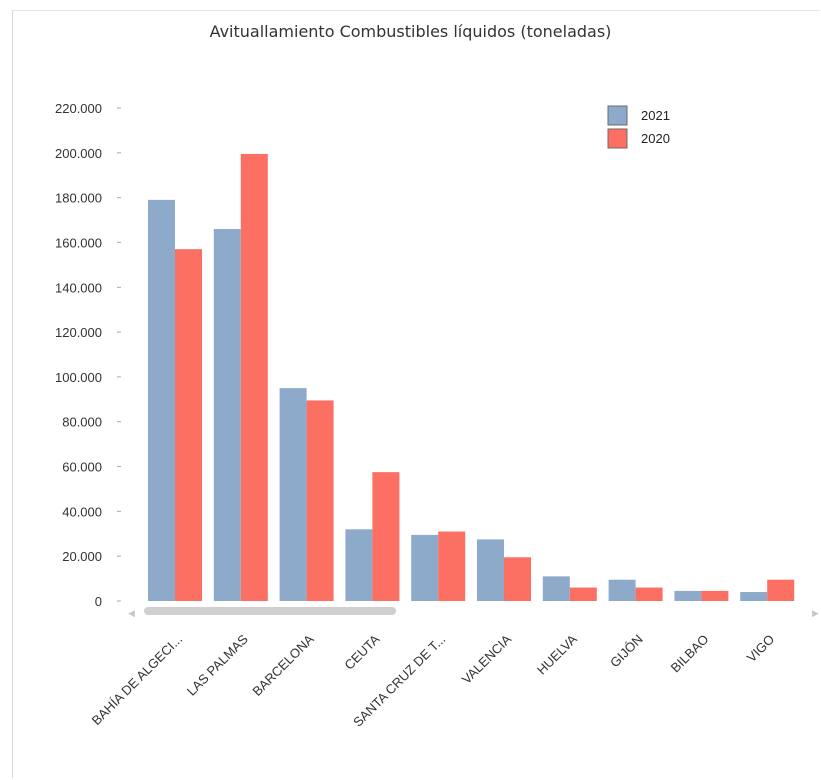 The height and width of the screenshot is (780, 821). What do you see at coordinates (690, 654) in the screenshot?
I see `x-category-label: BILBAO` at bounding box center [690, 654].